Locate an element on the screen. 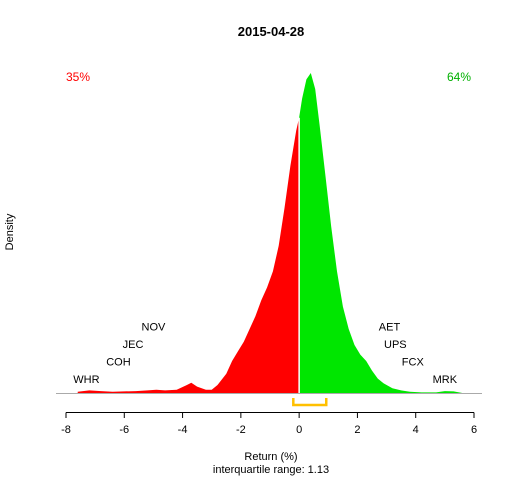  iqr-caption: interquartile range: 1.13 is located at coordinates (271, 470).